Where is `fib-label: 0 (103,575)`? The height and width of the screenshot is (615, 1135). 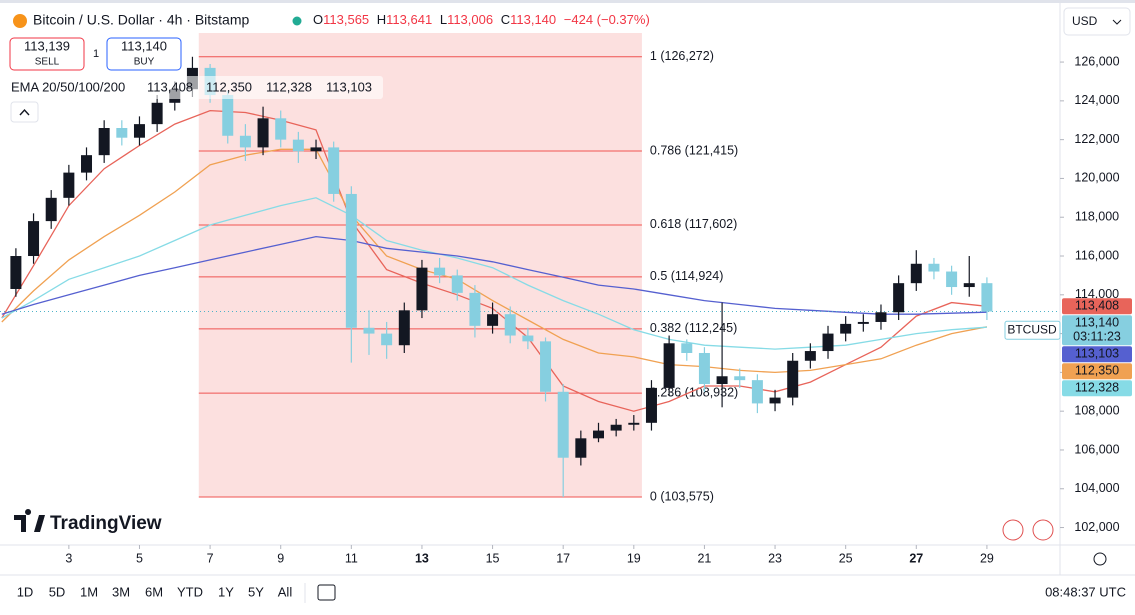 fib-label: 0 (103,575) is located at coordinates (682, 496).